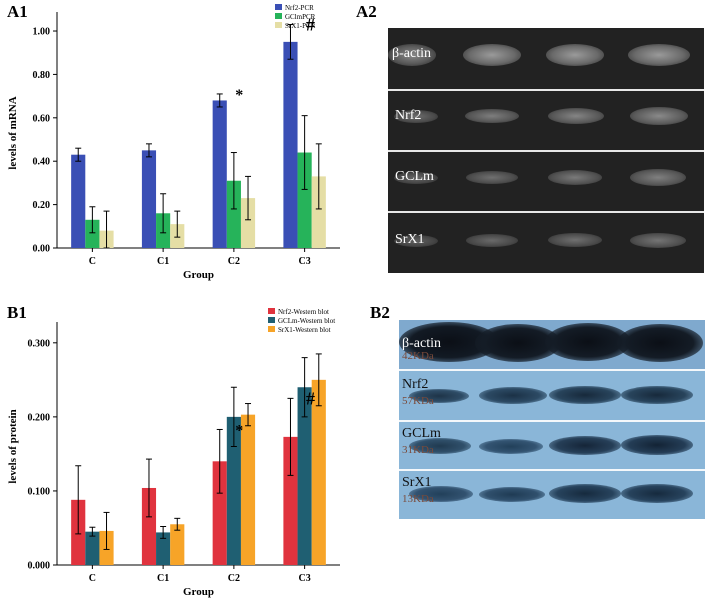  Describe the element at coordinates (303, 312) in the screenshot. I see `legend-label: Nrf2-Western blot` at that location.